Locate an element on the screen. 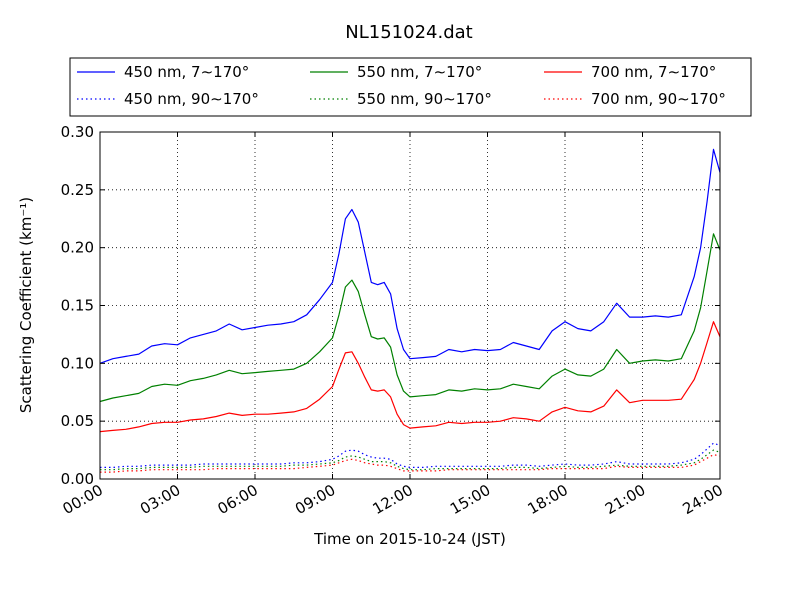  legend-label: 550 nm, 90∼170° is located at coordinates (424, 99).